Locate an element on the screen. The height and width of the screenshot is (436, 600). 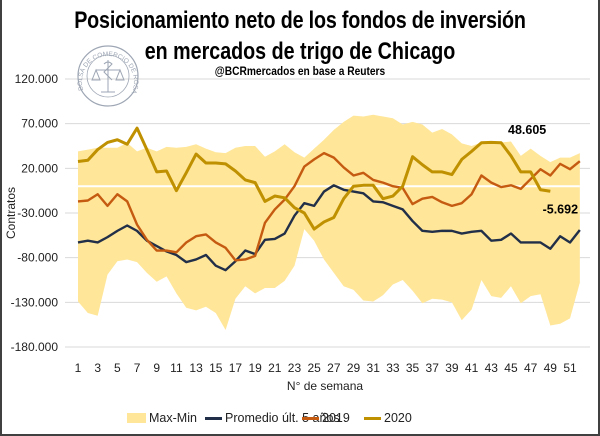
logo-scales-icon is located at coordinates (108, 76).